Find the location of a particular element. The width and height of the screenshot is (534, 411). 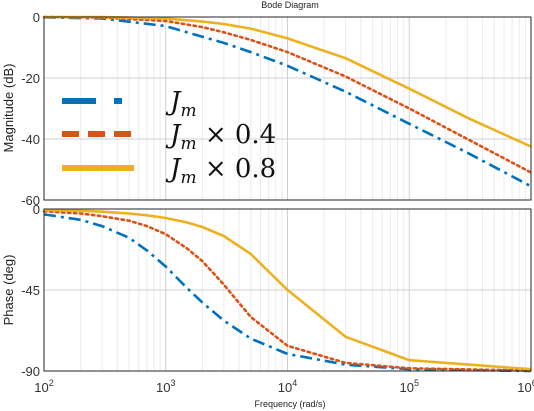

x-axis-label: Frequency (rad/s) is located at coordinates (289, 404).